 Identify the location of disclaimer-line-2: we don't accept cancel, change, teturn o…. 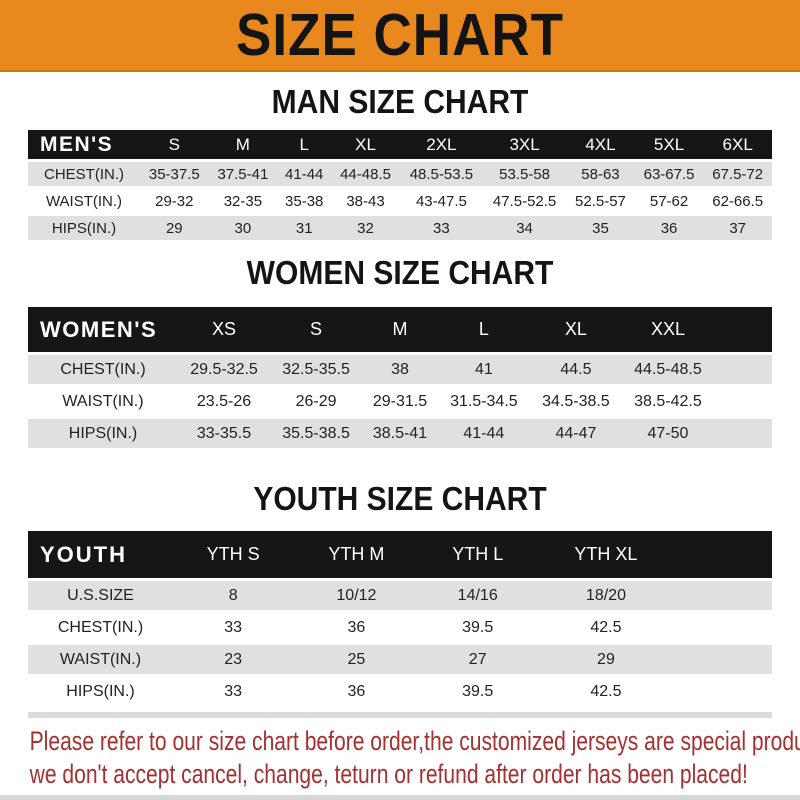
(388, 774).